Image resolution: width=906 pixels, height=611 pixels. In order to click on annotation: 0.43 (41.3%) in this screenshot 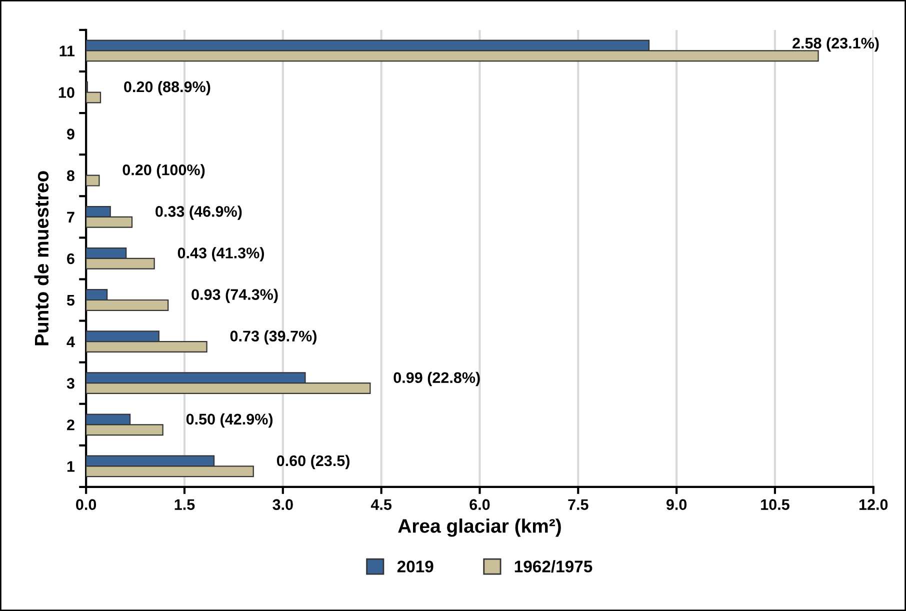, I will do `click(221, 254)`.